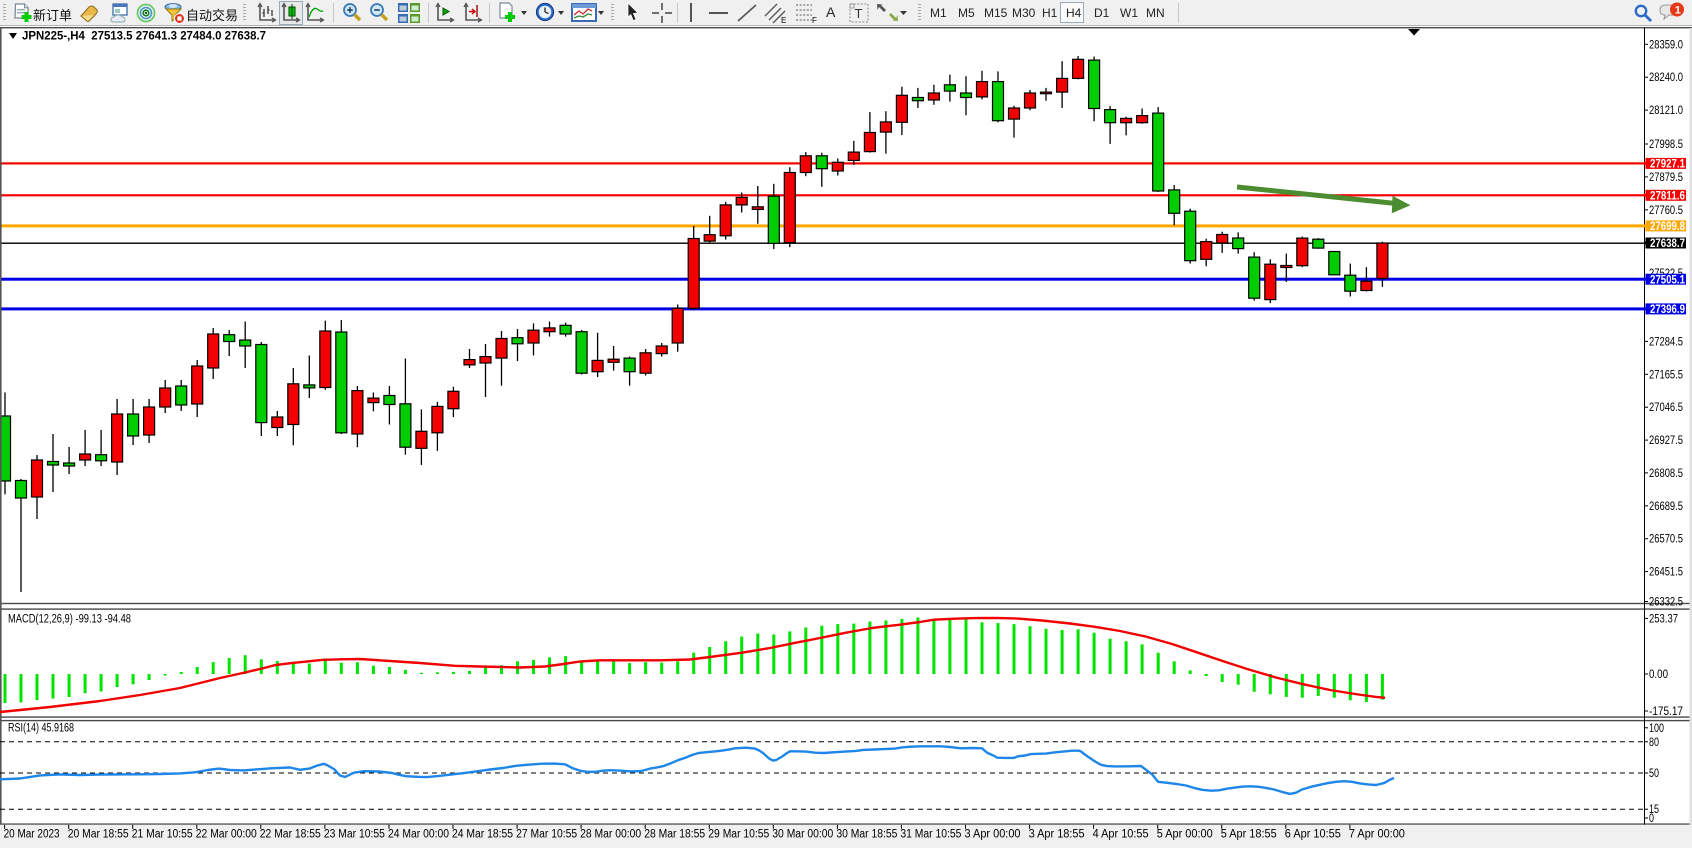  Describe the element at coordinates (1654, 743) in the screenshot. I see `svg-text: 80` at that location.